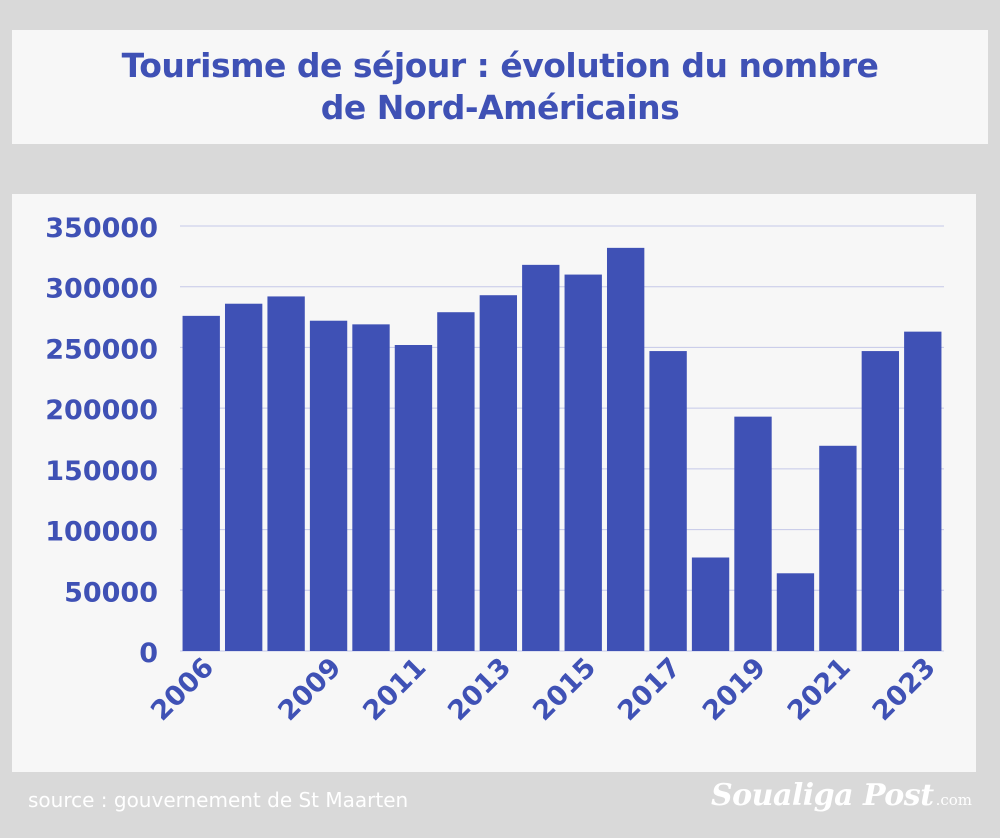  Describe the element at coordinates (583, 462) in the screenshot. I see `bar-2015` at that location.